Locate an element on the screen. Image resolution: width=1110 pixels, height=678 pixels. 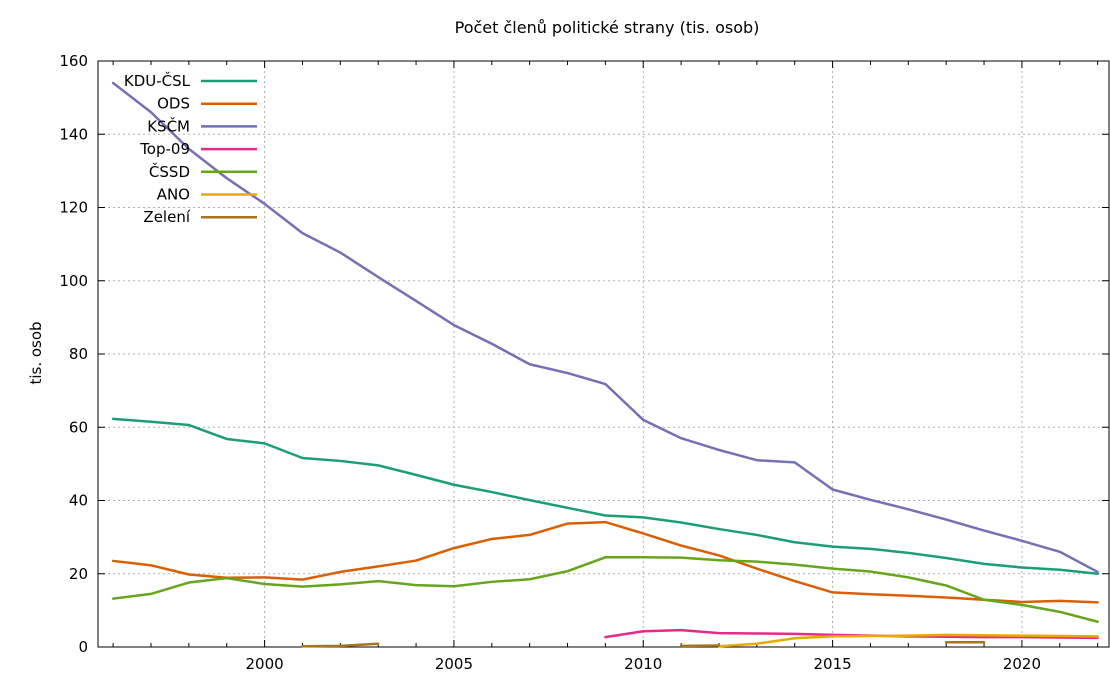
legend-label-cssd: ČSSD is located at coordinates (169, 171).